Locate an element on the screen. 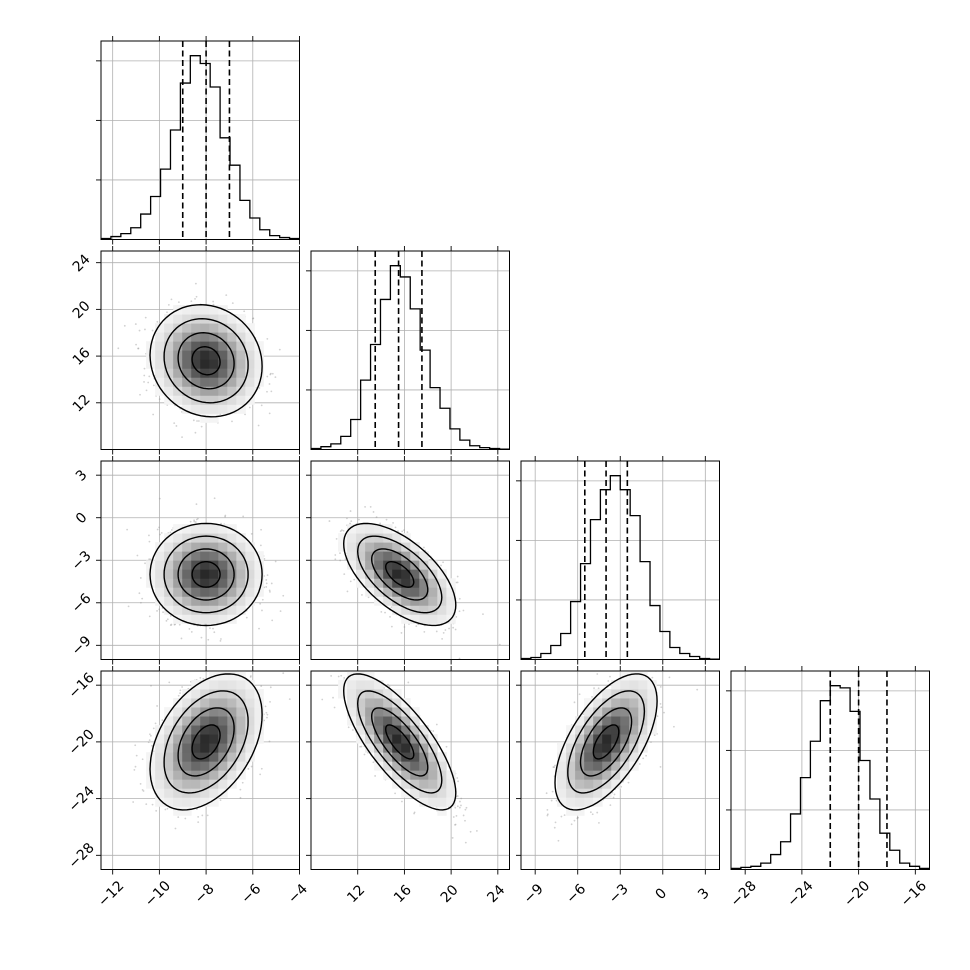  y-tick-label: −6 is located at coordinates (82, 603).